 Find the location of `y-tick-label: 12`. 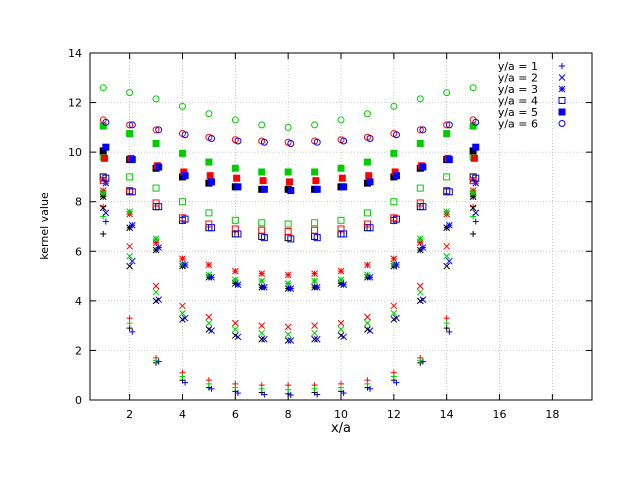

y-tick-label: 12 is located at coordinates (75, 103).